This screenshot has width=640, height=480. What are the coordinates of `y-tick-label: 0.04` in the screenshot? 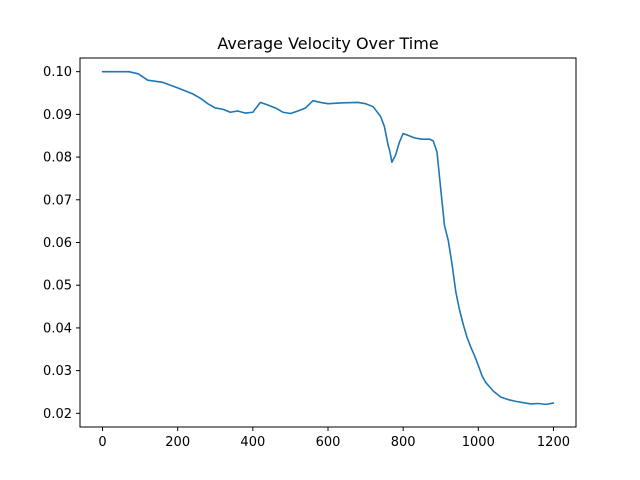 It's located at (57, 328).